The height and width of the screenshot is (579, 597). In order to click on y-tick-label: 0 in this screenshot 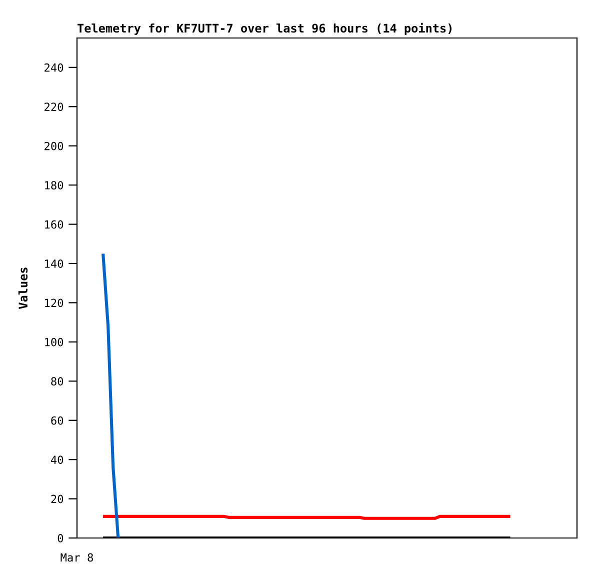, I will do `click(61, 538)`.